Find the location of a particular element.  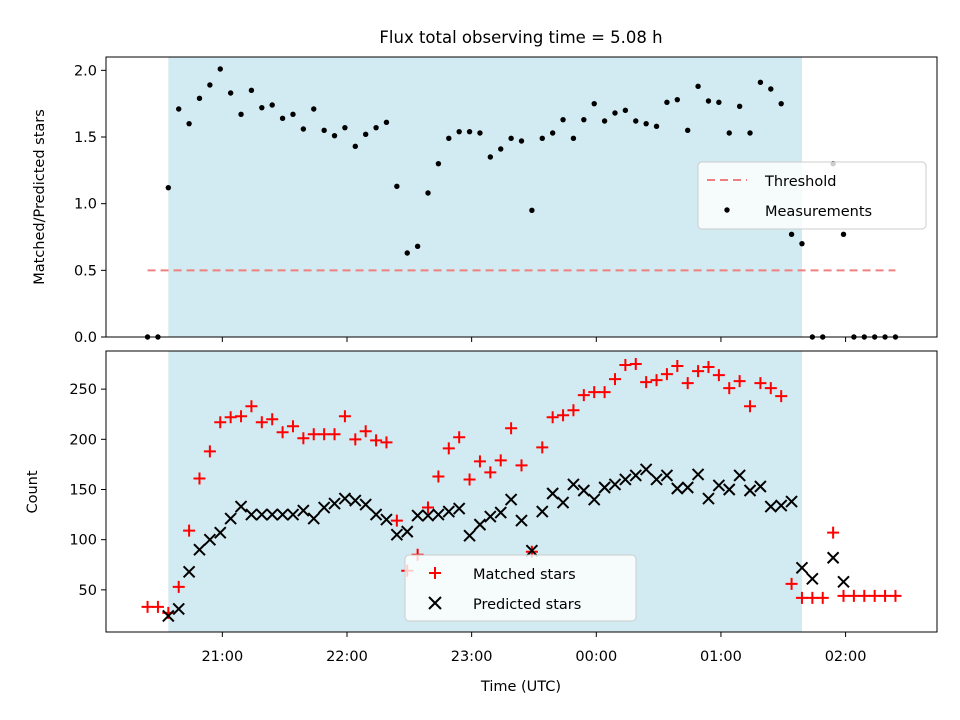

bottom-y-tick-label: 150 is located at coordinates (83, 490).